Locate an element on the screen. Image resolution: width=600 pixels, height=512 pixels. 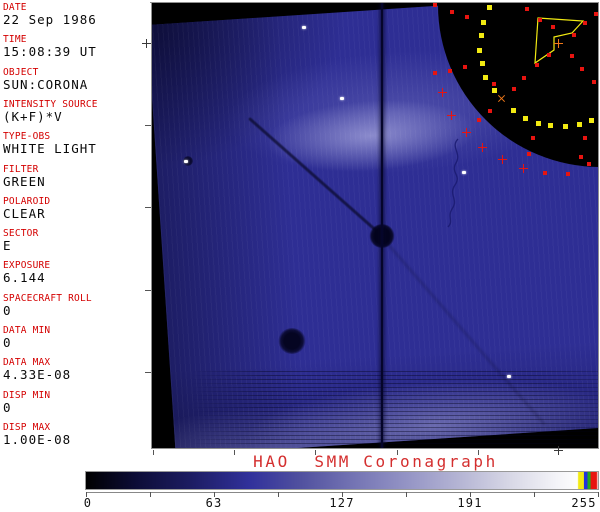
metadata-field: SECTOR E is located at coordinates (21, 240).